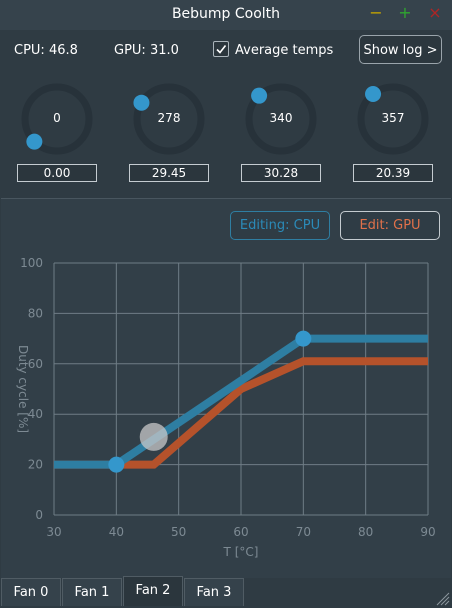 The height and width of the screenshot is (608, 452). I want to click on average-temps-label: Average temps, so click(284, 50).